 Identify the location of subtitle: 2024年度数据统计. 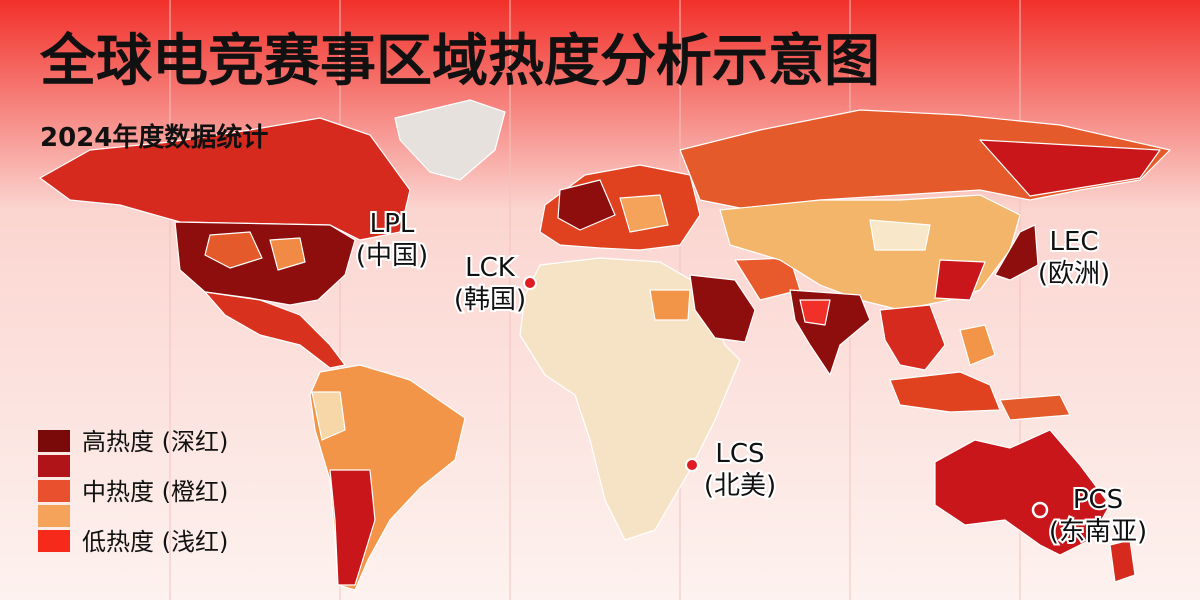
(154, 137).